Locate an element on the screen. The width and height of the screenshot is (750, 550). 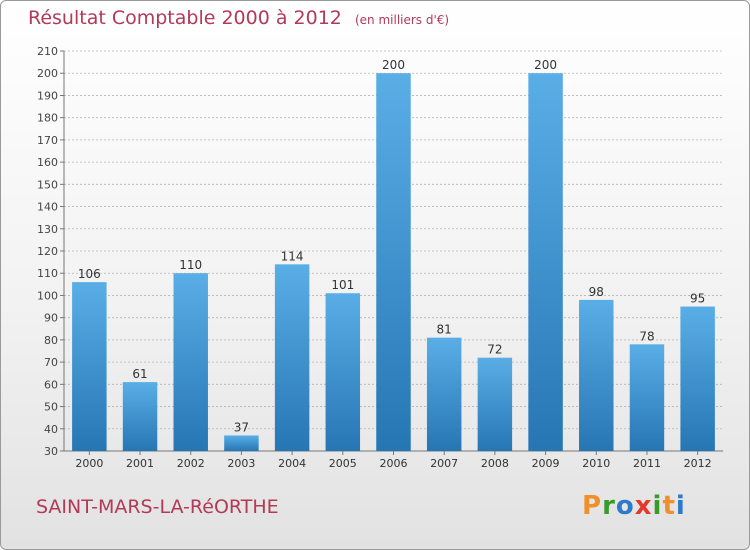
place-name: SAINT-MARS-LA-RéORTHE is located at coordinates (157, 507).